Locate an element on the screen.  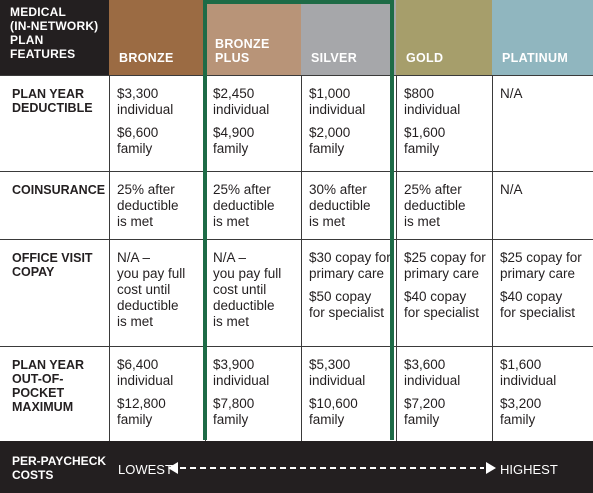
cell-coinsurance-bronze-plus: 25% after deductible is met is located at coordinates (253, 204).